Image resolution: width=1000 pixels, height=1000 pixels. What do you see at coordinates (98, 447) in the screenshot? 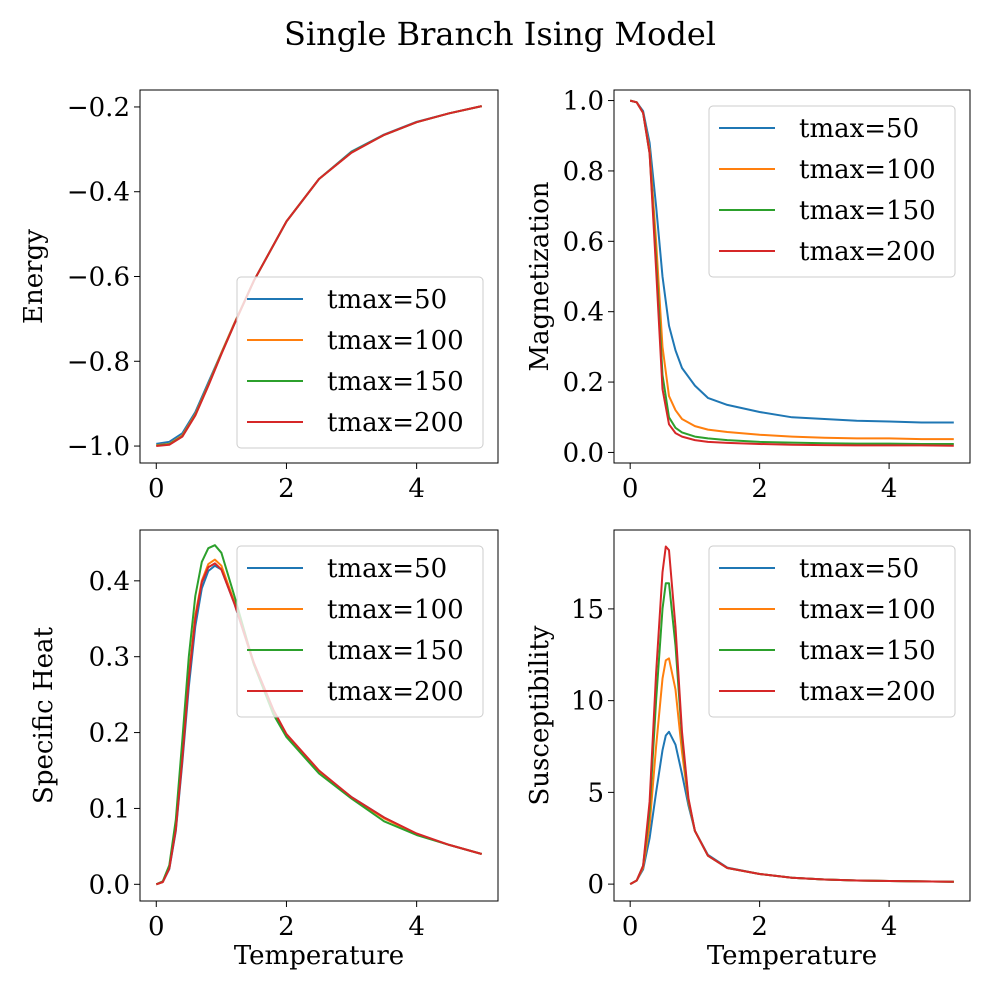
I see `y-tick-label: −1.0` at bounding box center [98, 447].